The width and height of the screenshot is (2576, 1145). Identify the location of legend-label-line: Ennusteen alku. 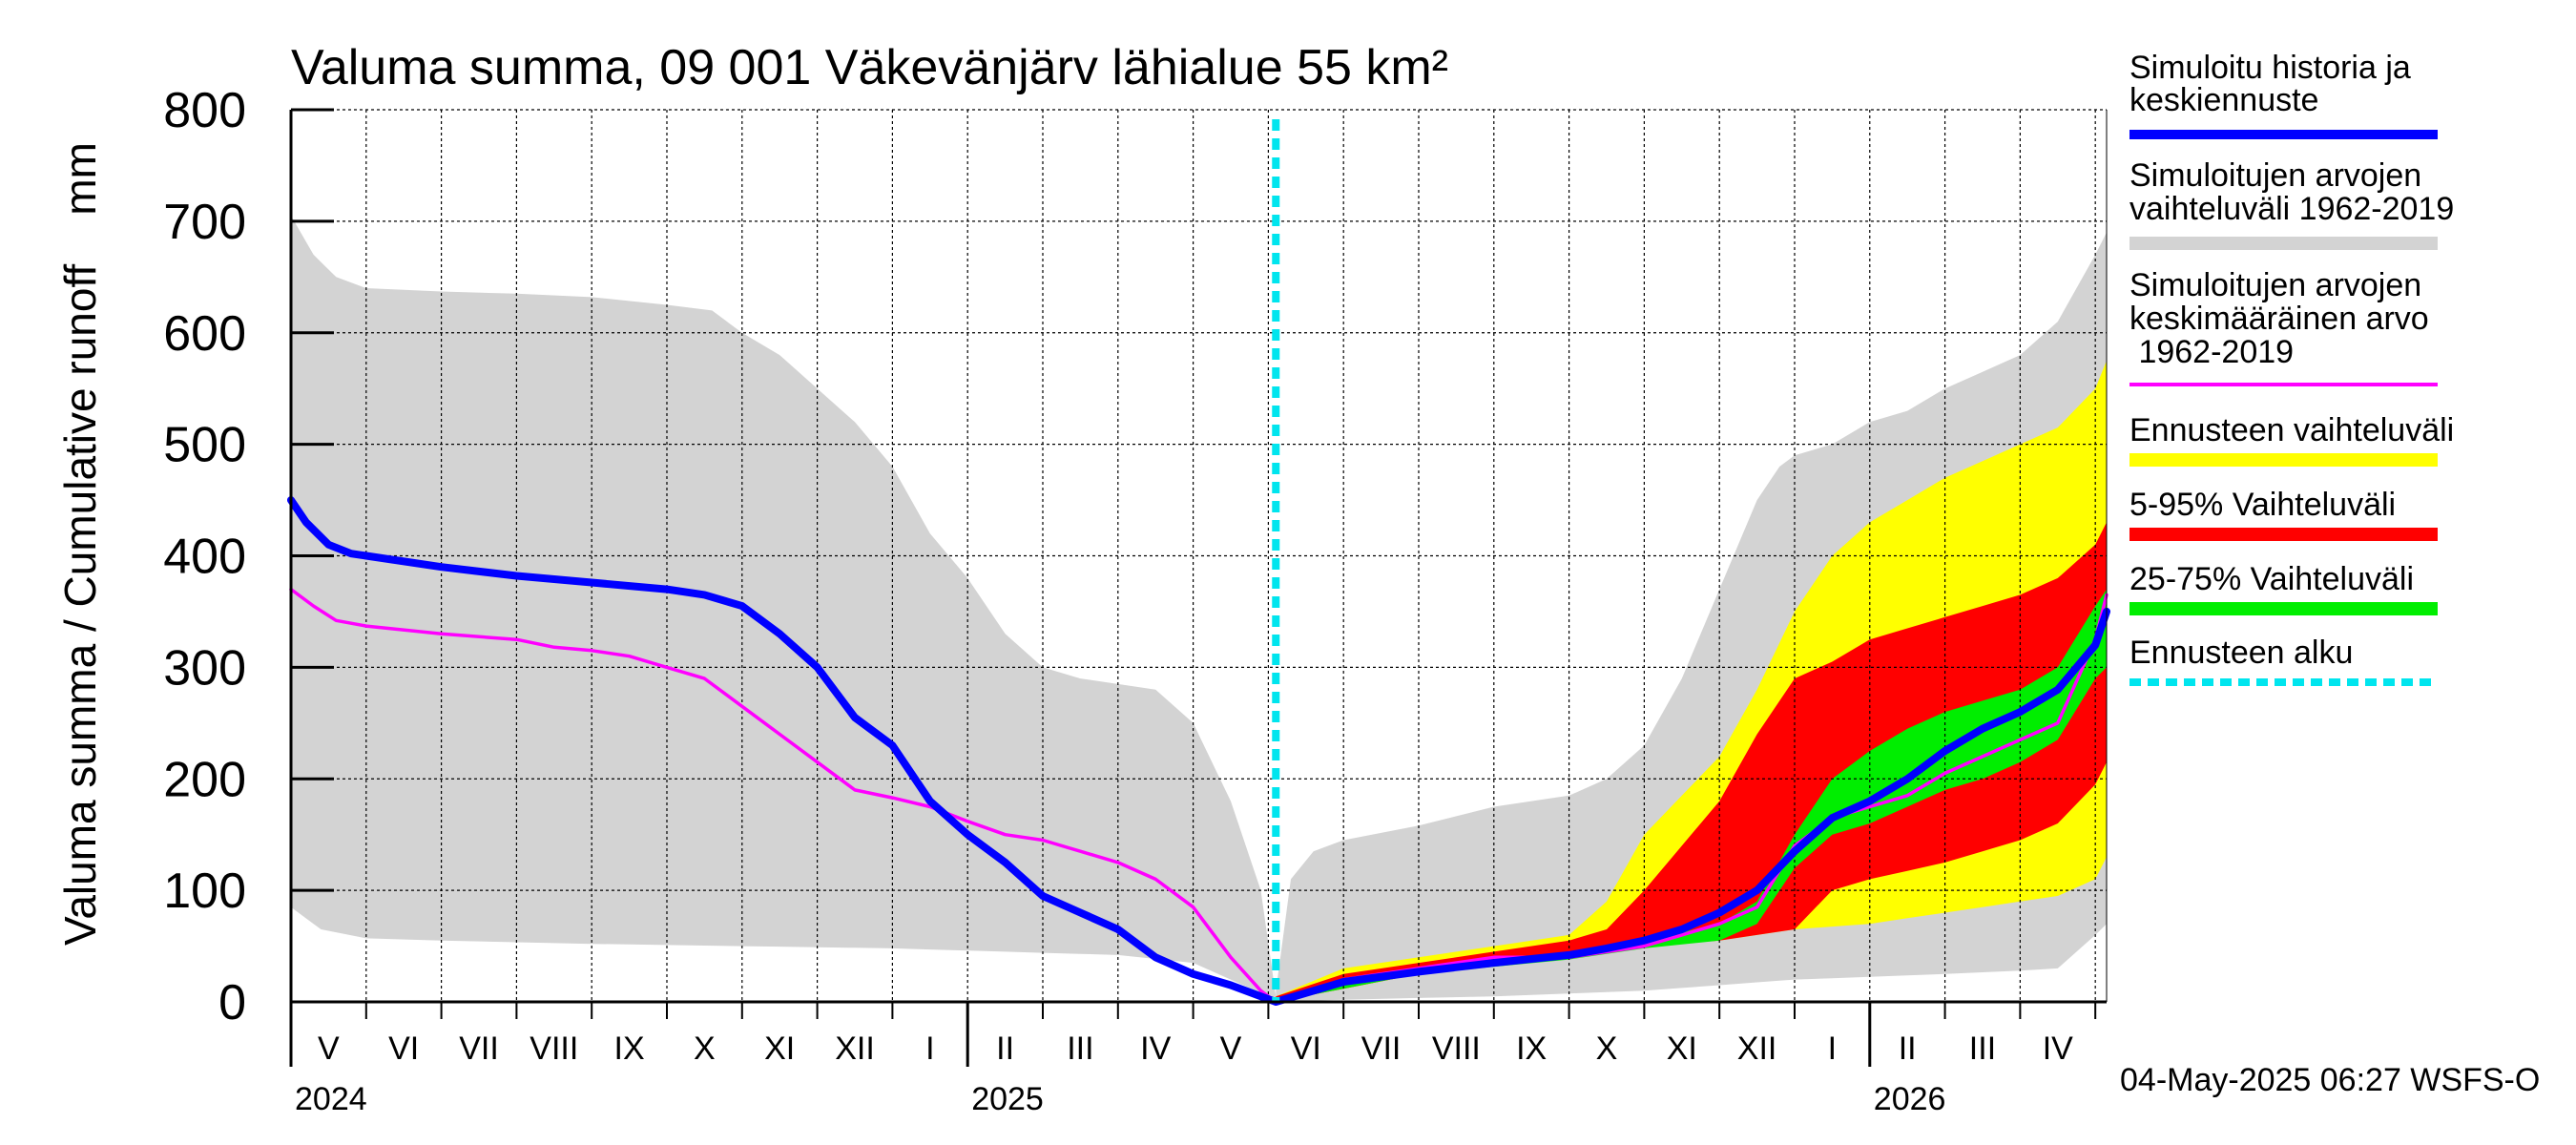
(2241, 653).